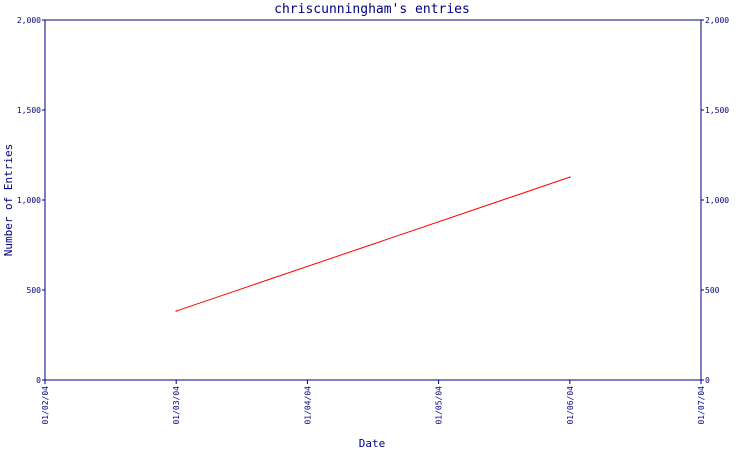 The image size is (750, 450). I want to click on x-axis-label: Date, so click(372, 443).